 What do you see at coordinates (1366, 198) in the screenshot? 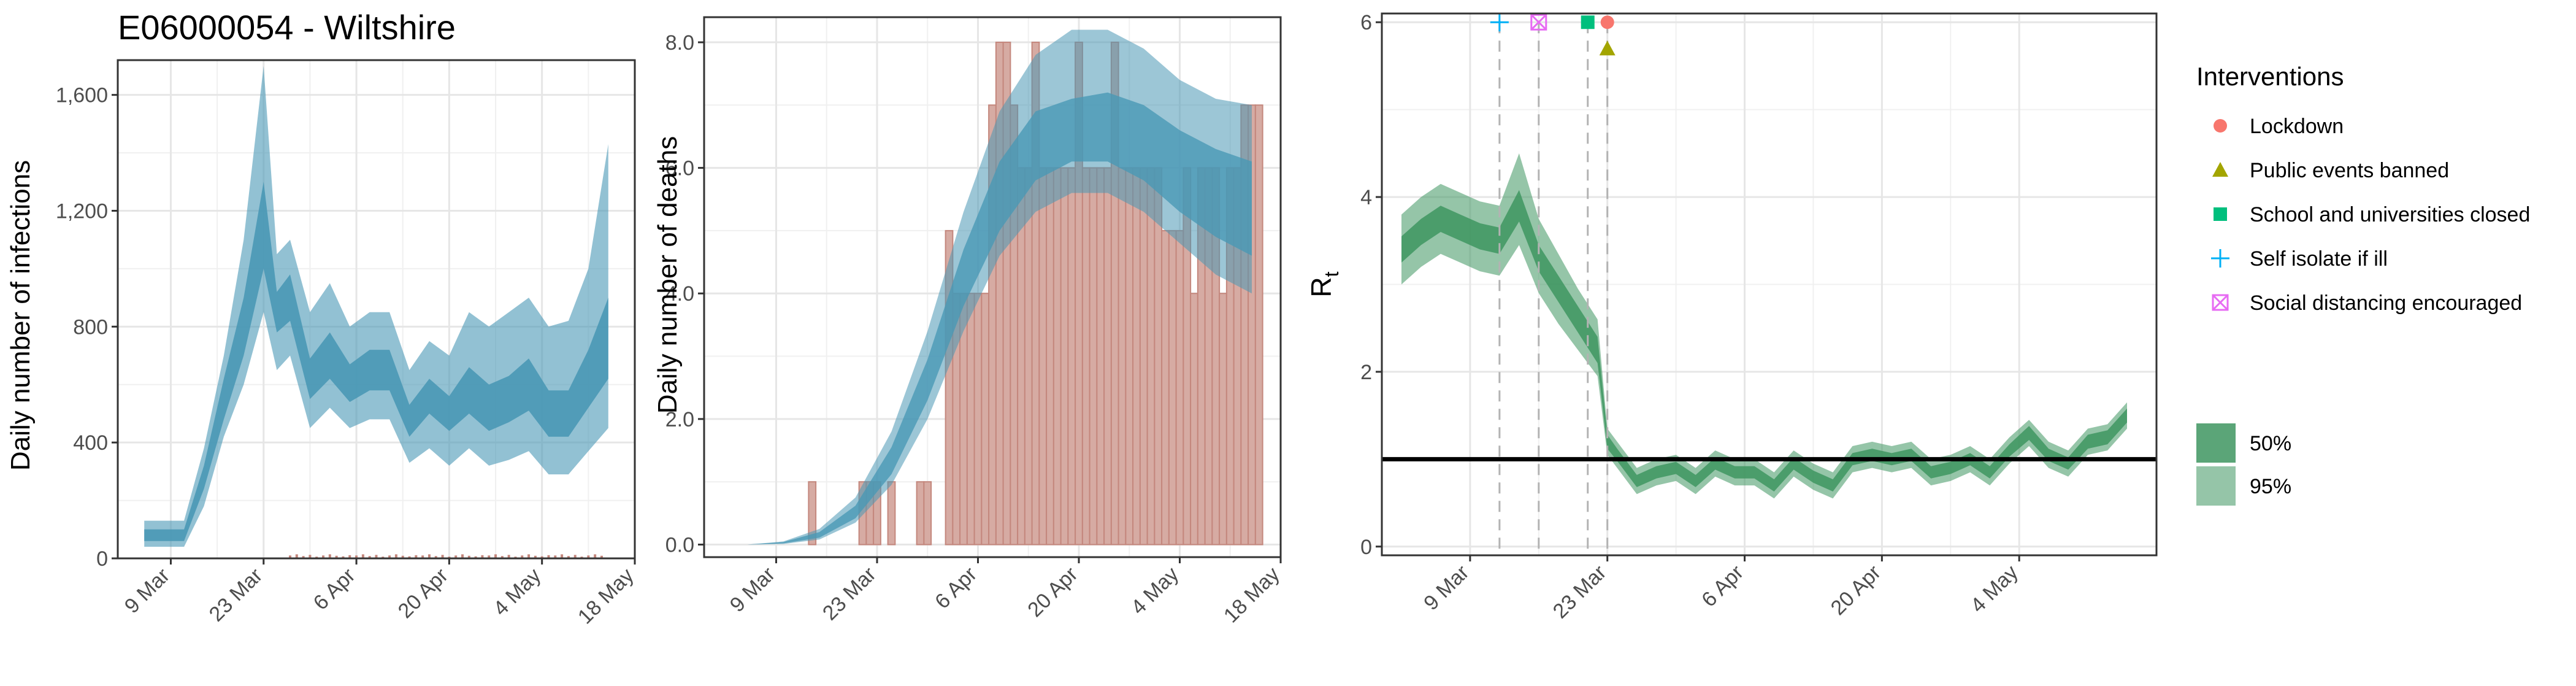
I see `y-tick-label: 4` at bounding box center [1366, 198].